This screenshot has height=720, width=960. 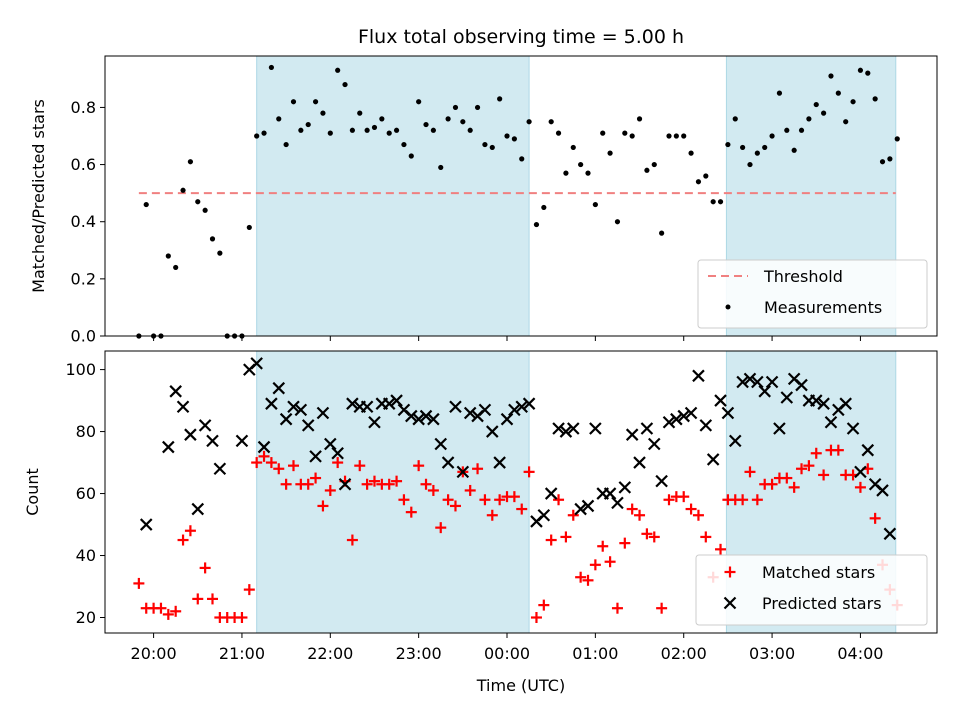 I want to click on legend-measurements-swatch, so click(x=728, y=307).